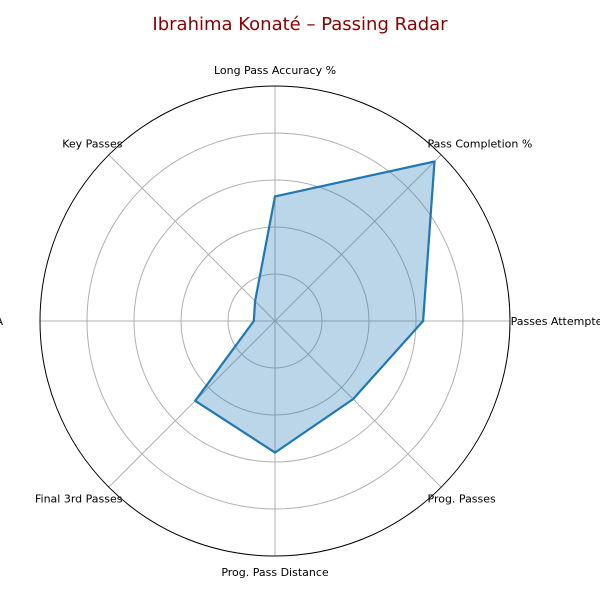  Describe the element at coordinates (275, 572) in the screenshot. I see `axis-label-7: Prog. Pass Distance` at that location.